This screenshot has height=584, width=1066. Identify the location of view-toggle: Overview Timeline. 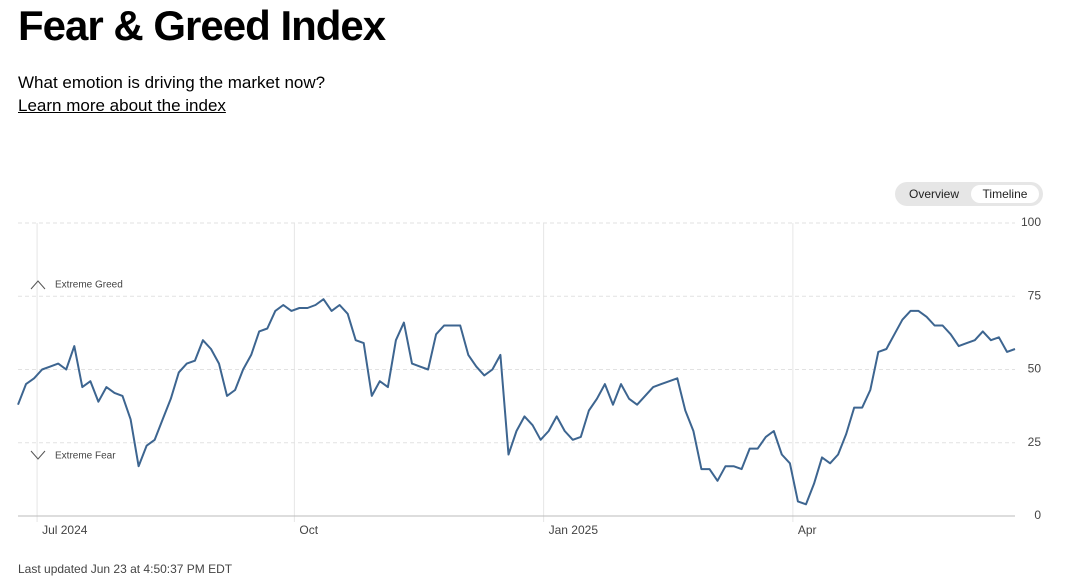
(969, 194).